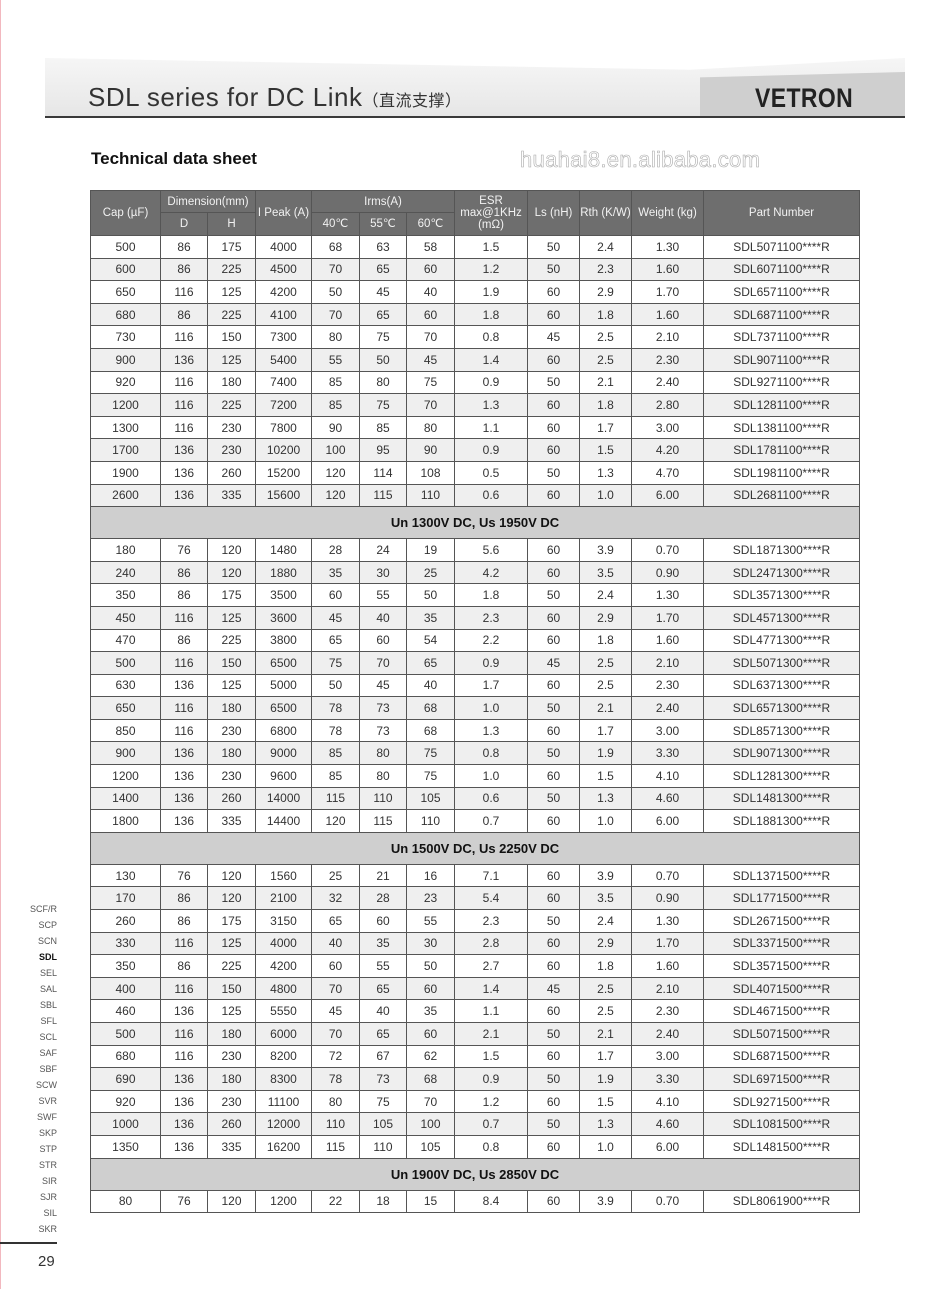 Image resolution: width=950 pixels, height=1289 pixels. I want to click on table-cell: 9600, so click(283, 776).